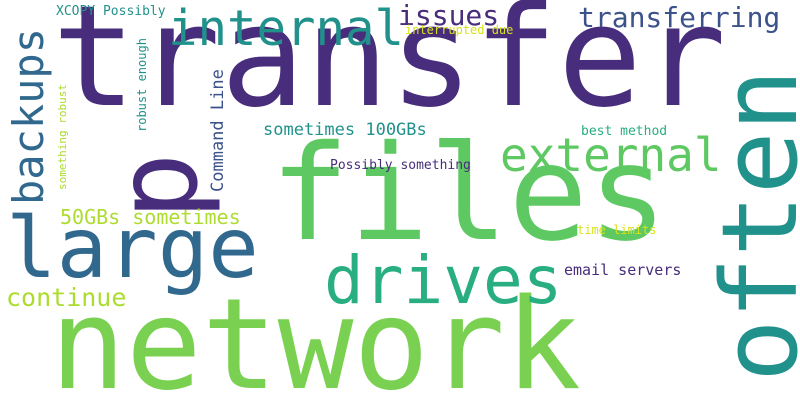 This screenshot has height=400, width=800. What do you see at coordinates (66, 297) in the screenshot?
I see `word-continue: continue` at bounding box center [66, 297].